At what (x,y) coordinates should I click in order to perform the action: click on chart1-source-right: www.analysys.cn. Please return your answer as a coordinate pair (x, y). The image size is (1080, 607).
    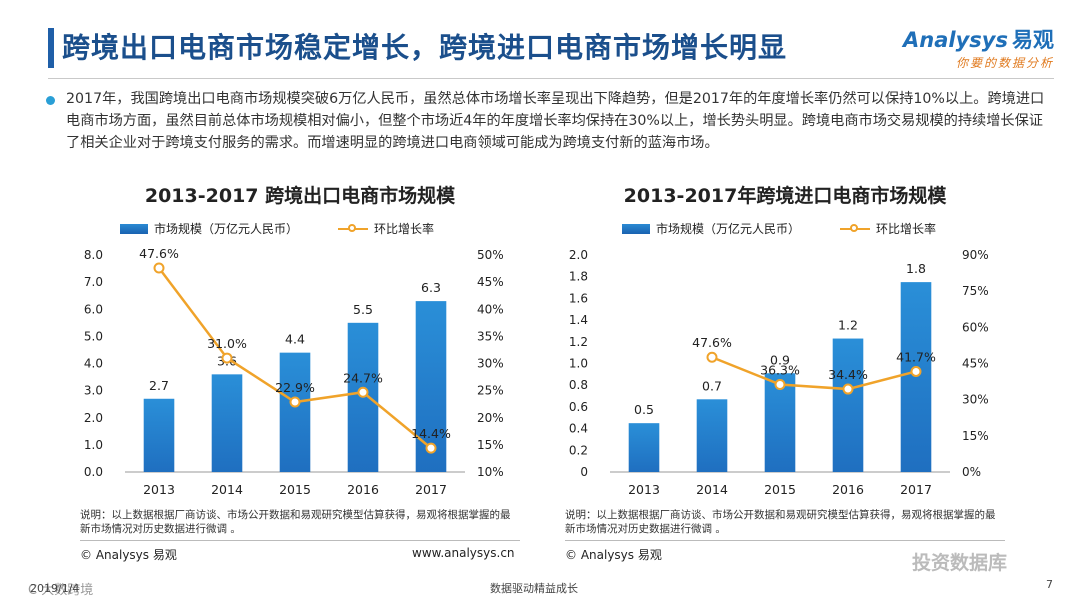
    Looking at the image, I should click on (463, 553).